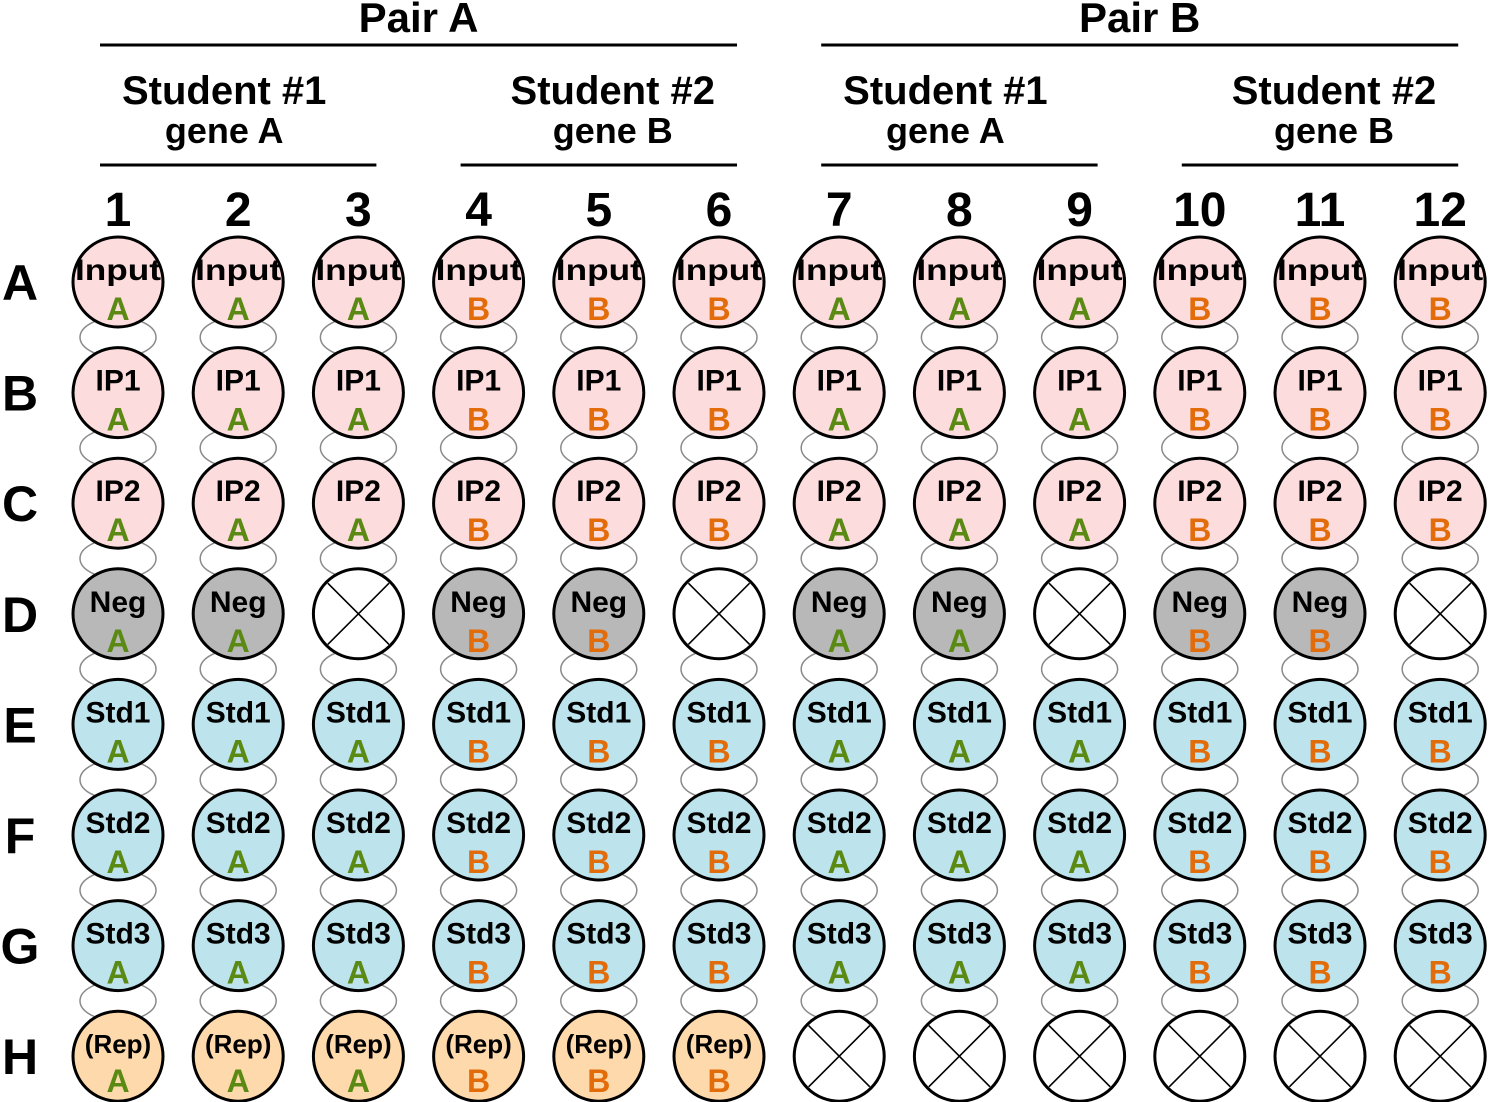  Describe the element at coordinates (224, 91) in the screenshot. I see `student-label: Student #1` at that location.